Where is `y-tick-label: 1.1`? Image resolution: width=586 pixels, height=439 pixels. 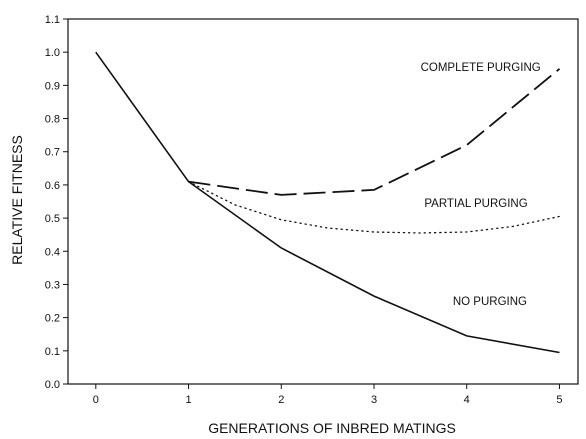
y-tick-label: 1.1 is located at coordinates (52, 20).